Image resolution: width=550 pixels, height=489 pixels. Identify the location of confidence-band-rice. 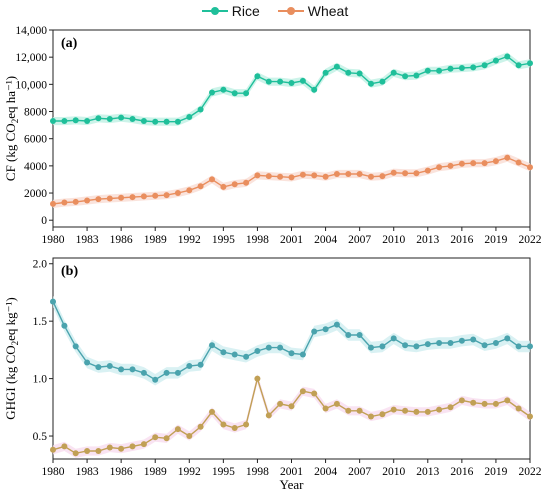
(291, 89).